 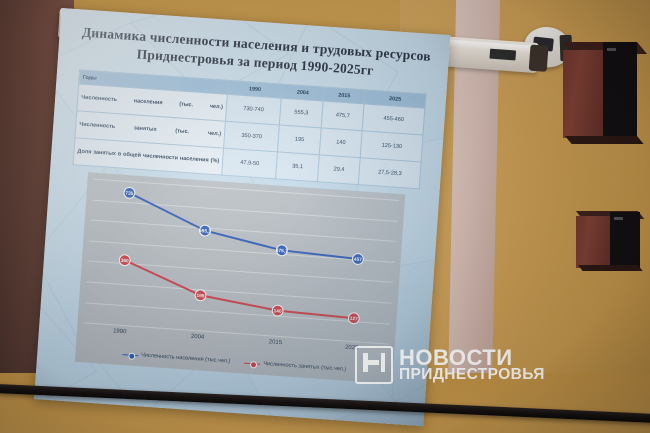 I want to click on watermark-line2: ПРИДНЕСТРОВЬЯ, so click(x=472, y=375).